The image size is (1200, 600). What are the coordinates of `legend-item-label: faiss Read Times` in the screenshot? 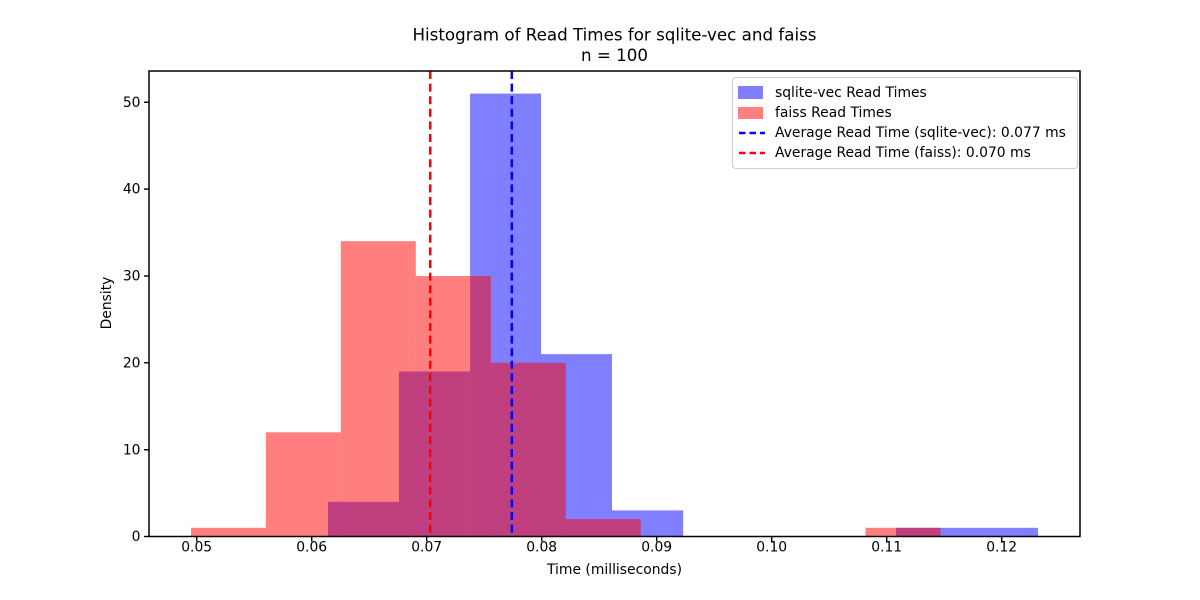 It's located at (833, 112).